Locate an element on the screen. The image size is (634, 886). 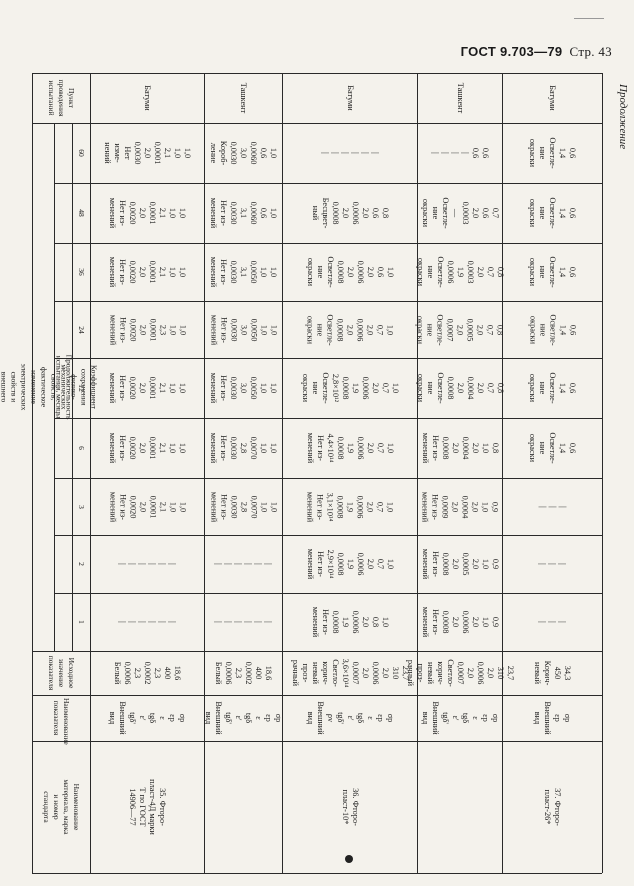
header-month-6-text: 6 is located at coordinates (81, 448).